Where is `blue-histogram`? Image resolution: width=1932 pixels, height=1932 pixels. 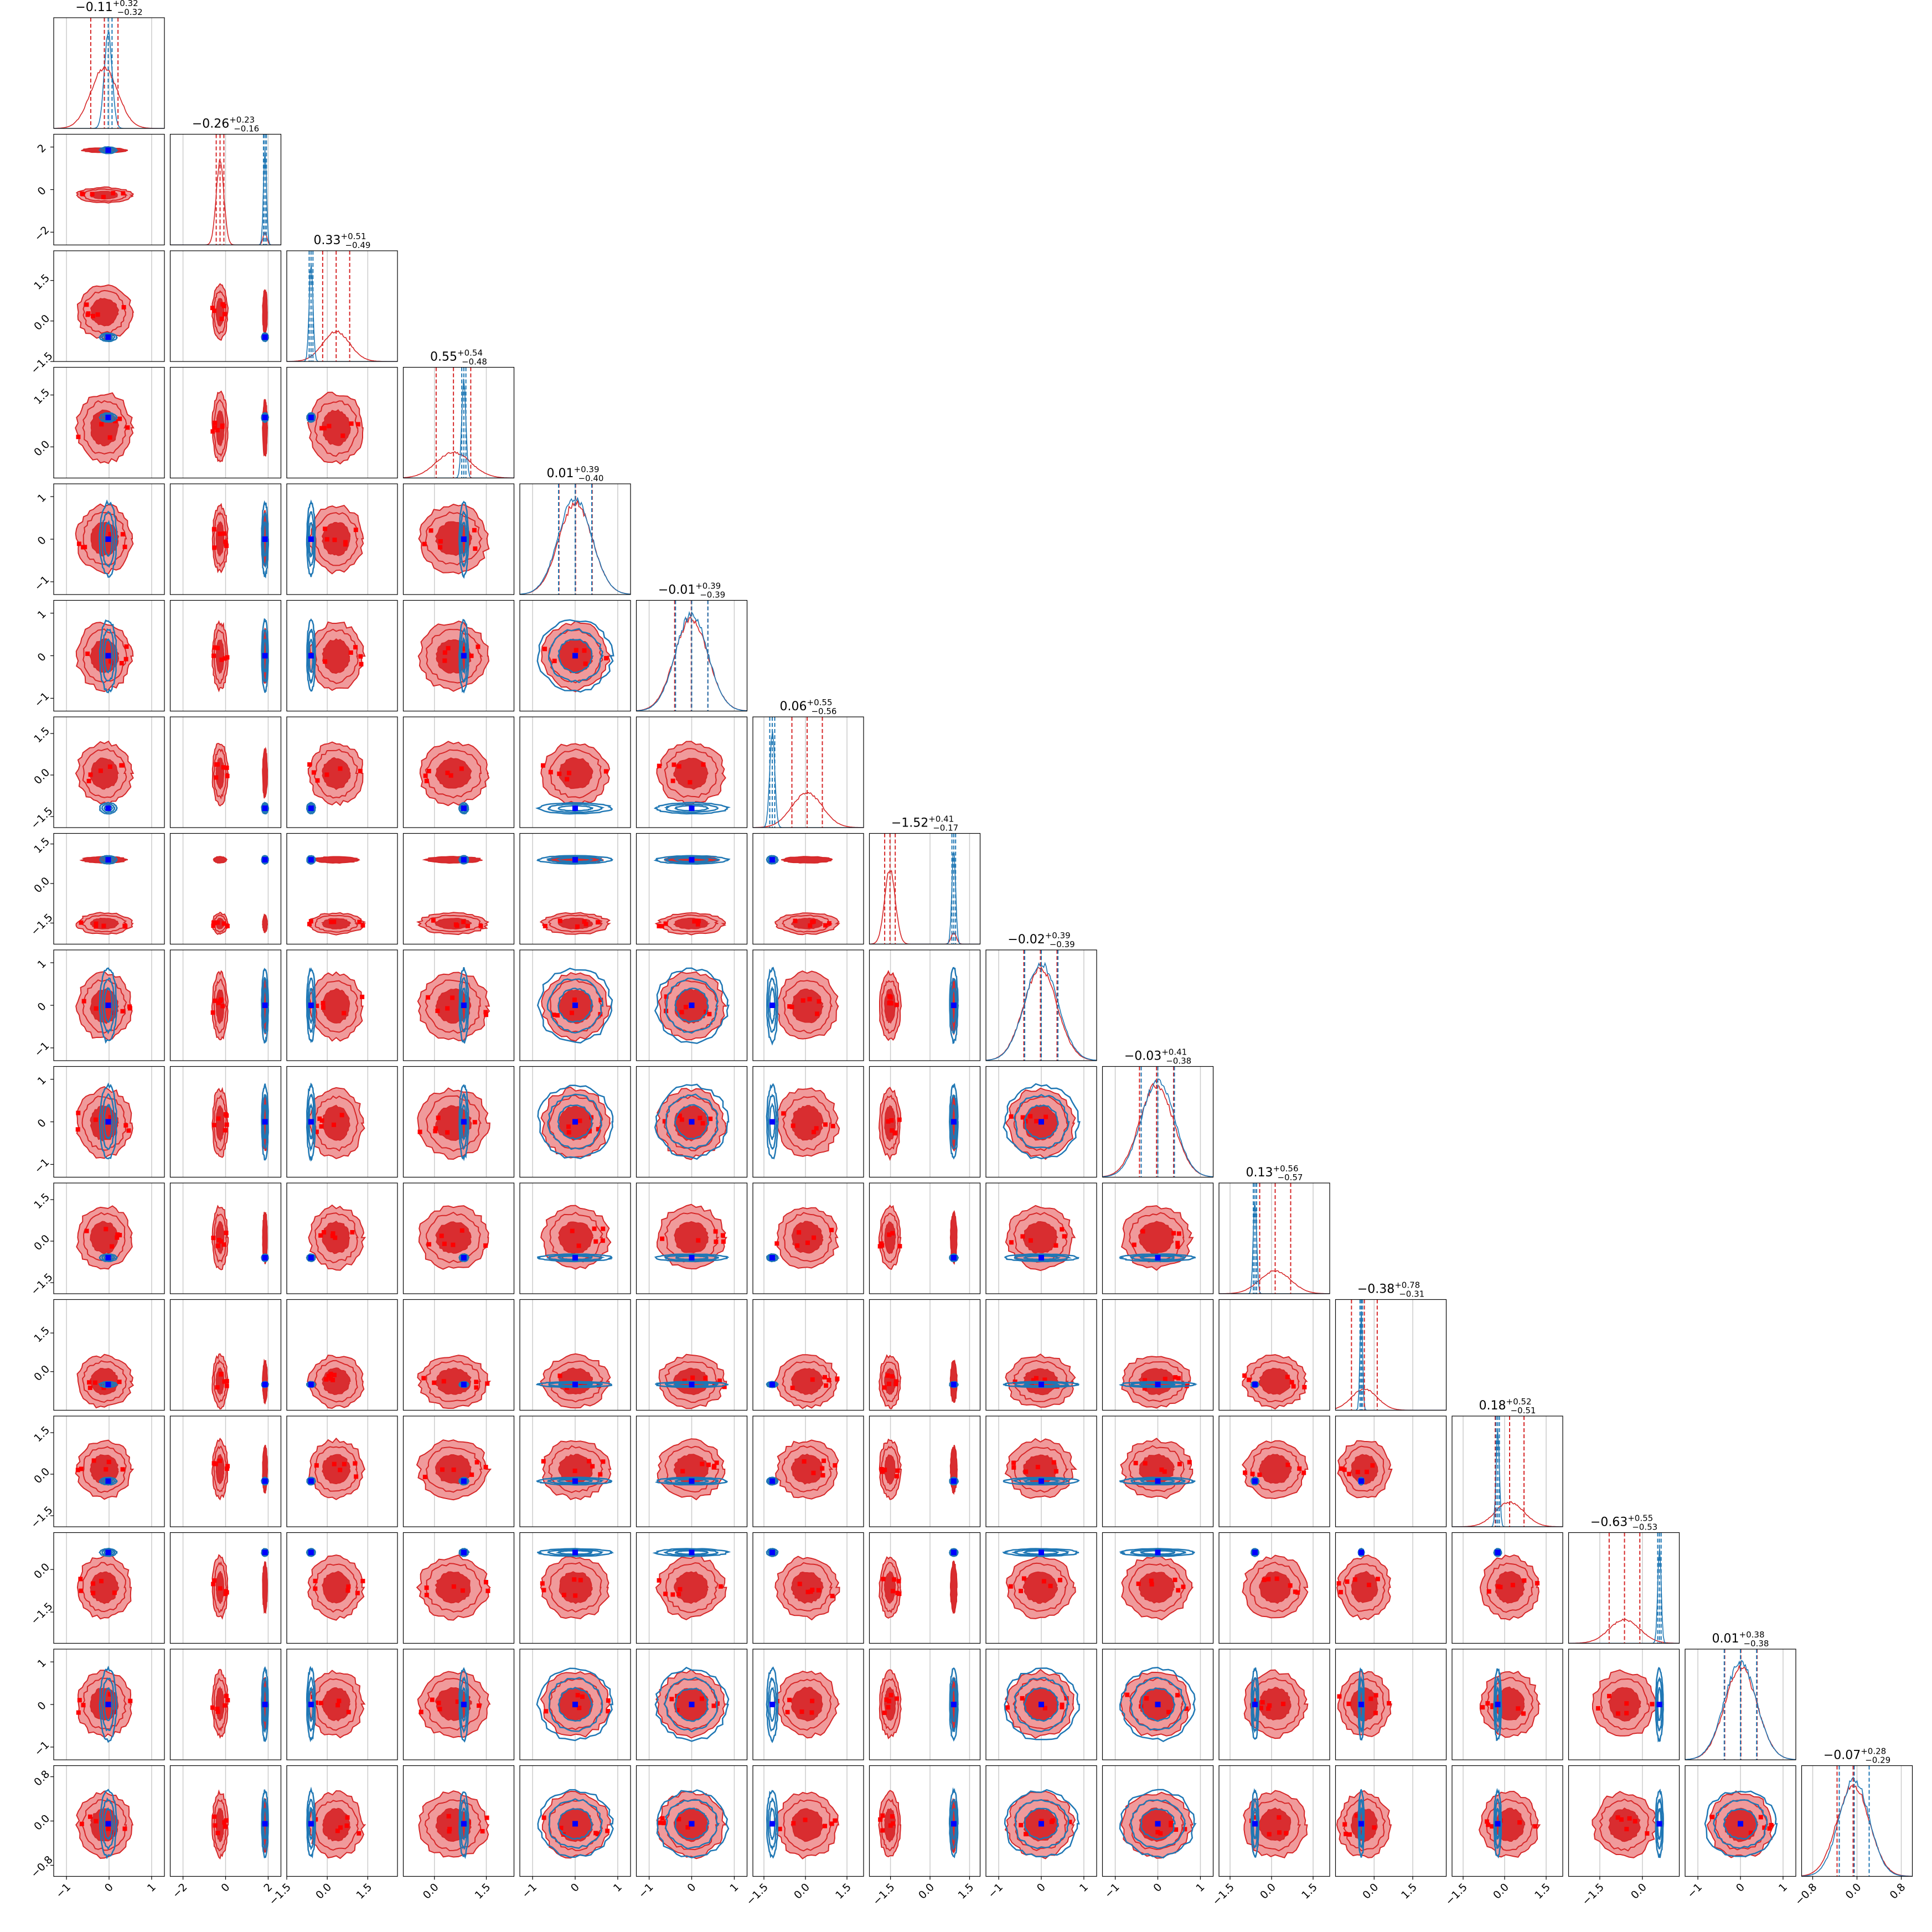
blue-histogram is located at coordinates (1857, 1826).